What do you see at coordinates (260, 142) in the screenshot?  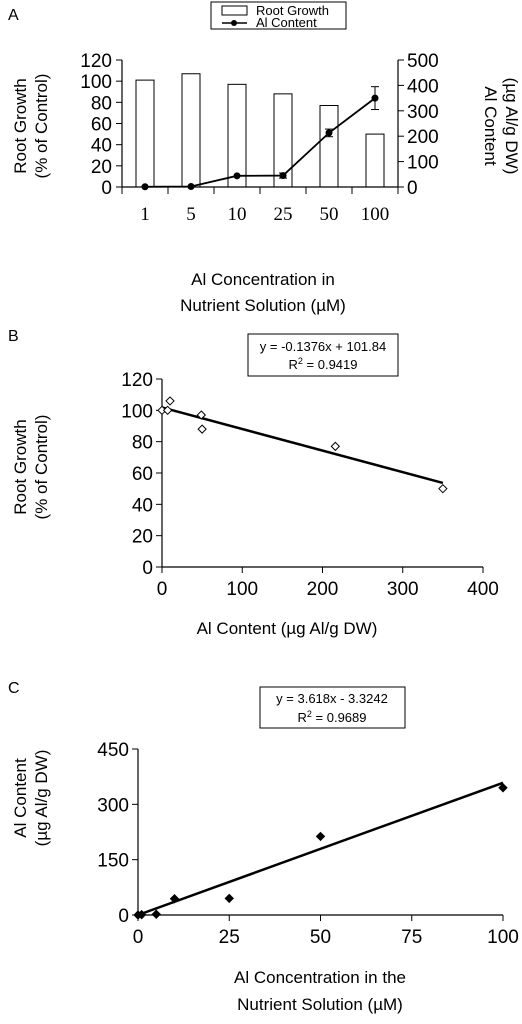 I see `series-line-al-content` at bounding box center [260, 142].